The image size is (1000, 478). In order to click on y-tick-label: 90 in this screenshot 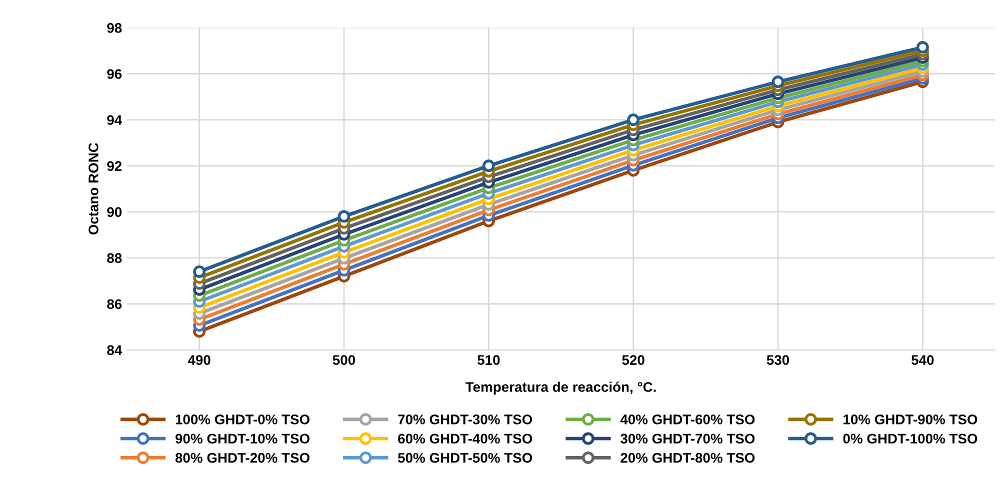, I will do `click(114, 212)`.